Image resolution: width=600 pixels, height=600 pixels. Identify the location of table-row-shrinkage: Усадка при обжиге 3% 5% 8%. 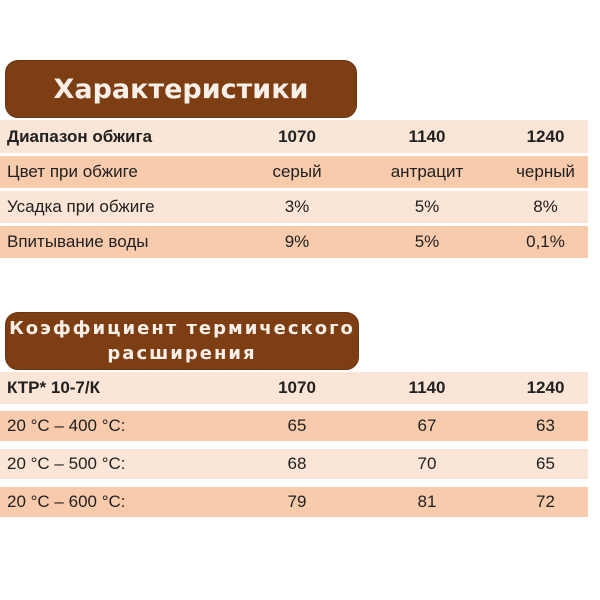
(294, 207).